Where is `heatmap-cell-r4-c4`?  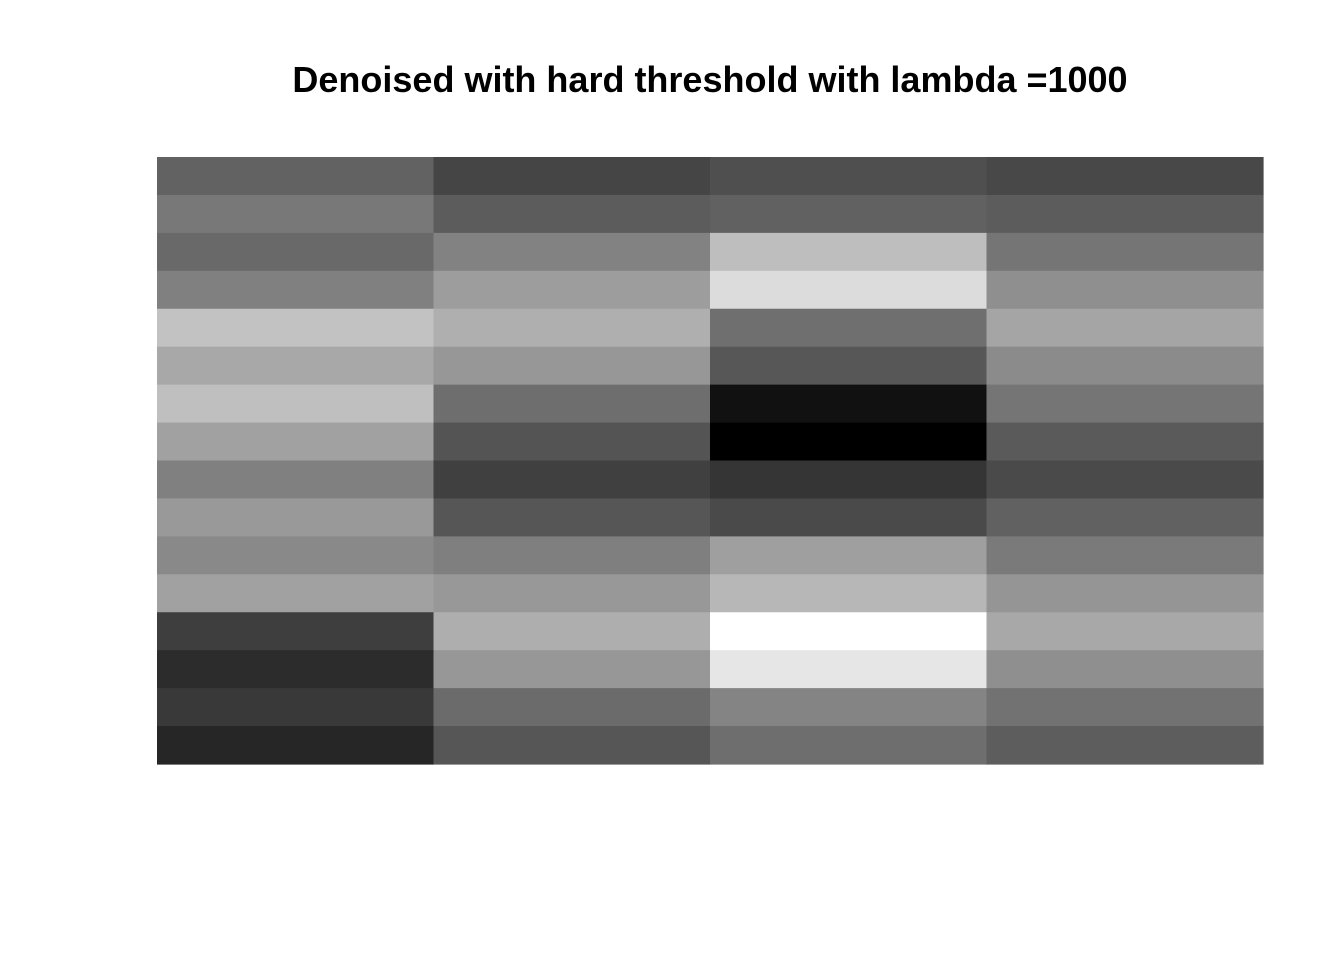 heatmap-cell-r4-c4 is located at coordinates (1125, 290).